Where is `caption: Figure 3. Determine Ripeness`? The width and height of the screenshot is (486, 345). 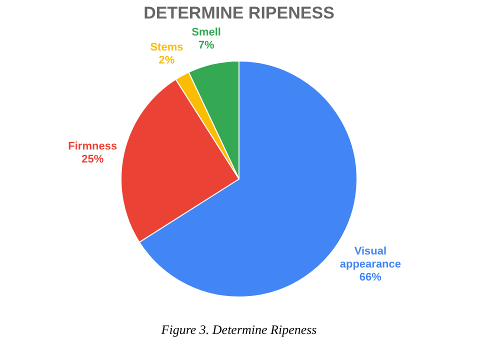 caption: Figure 3. Determine Ripeness is located at coordinates (238, 329).